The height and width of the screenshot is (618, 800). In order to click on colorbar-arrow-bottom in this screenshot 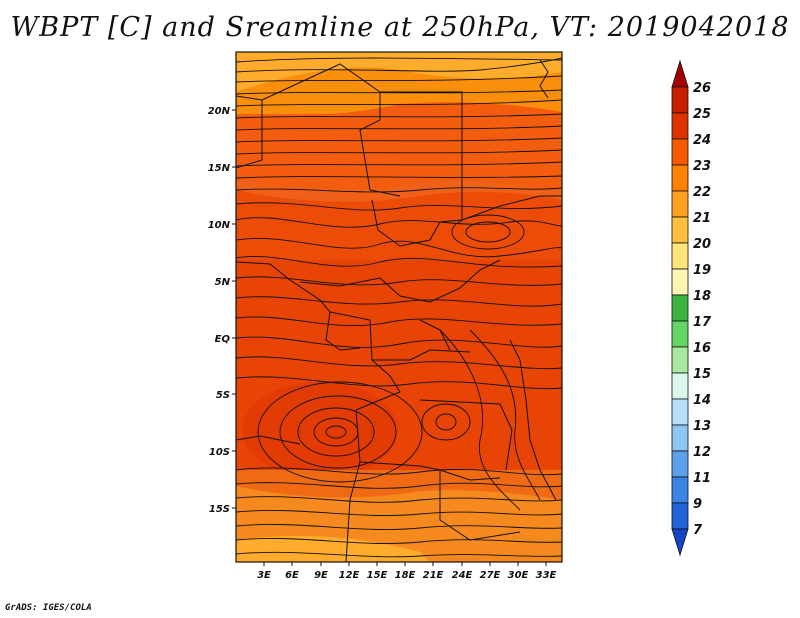, I will do `click(680, 542)`.